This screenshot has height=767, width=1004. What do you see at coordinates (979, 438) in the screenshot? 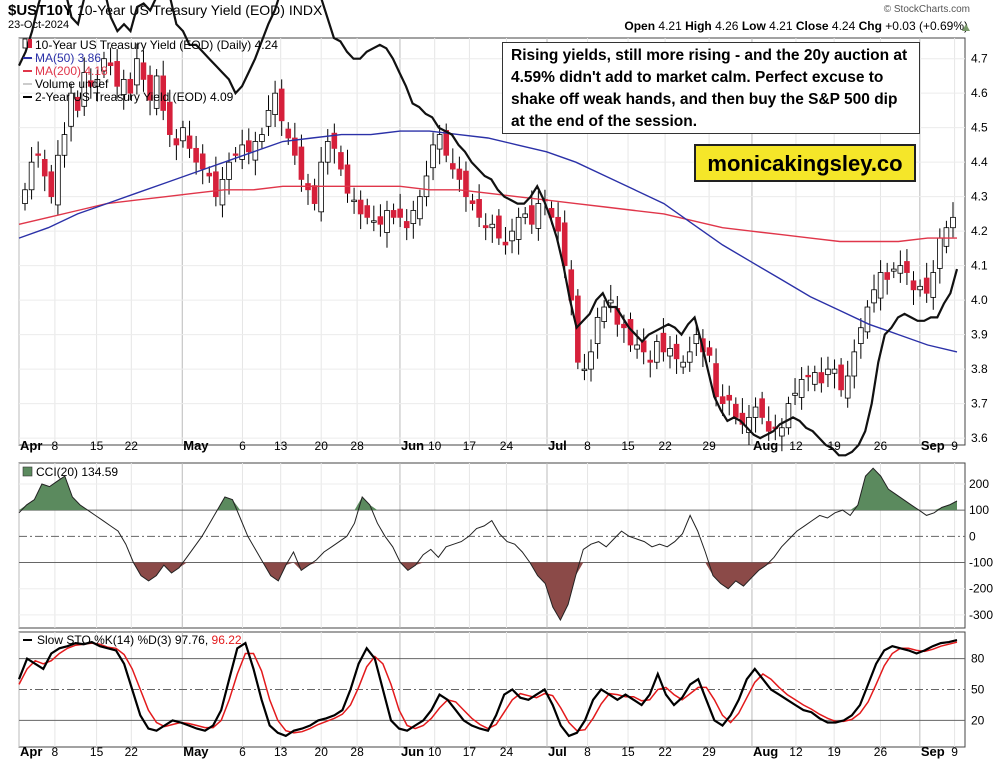
I see `y-tick-label: 3.6` at bounding box center [979, 438].